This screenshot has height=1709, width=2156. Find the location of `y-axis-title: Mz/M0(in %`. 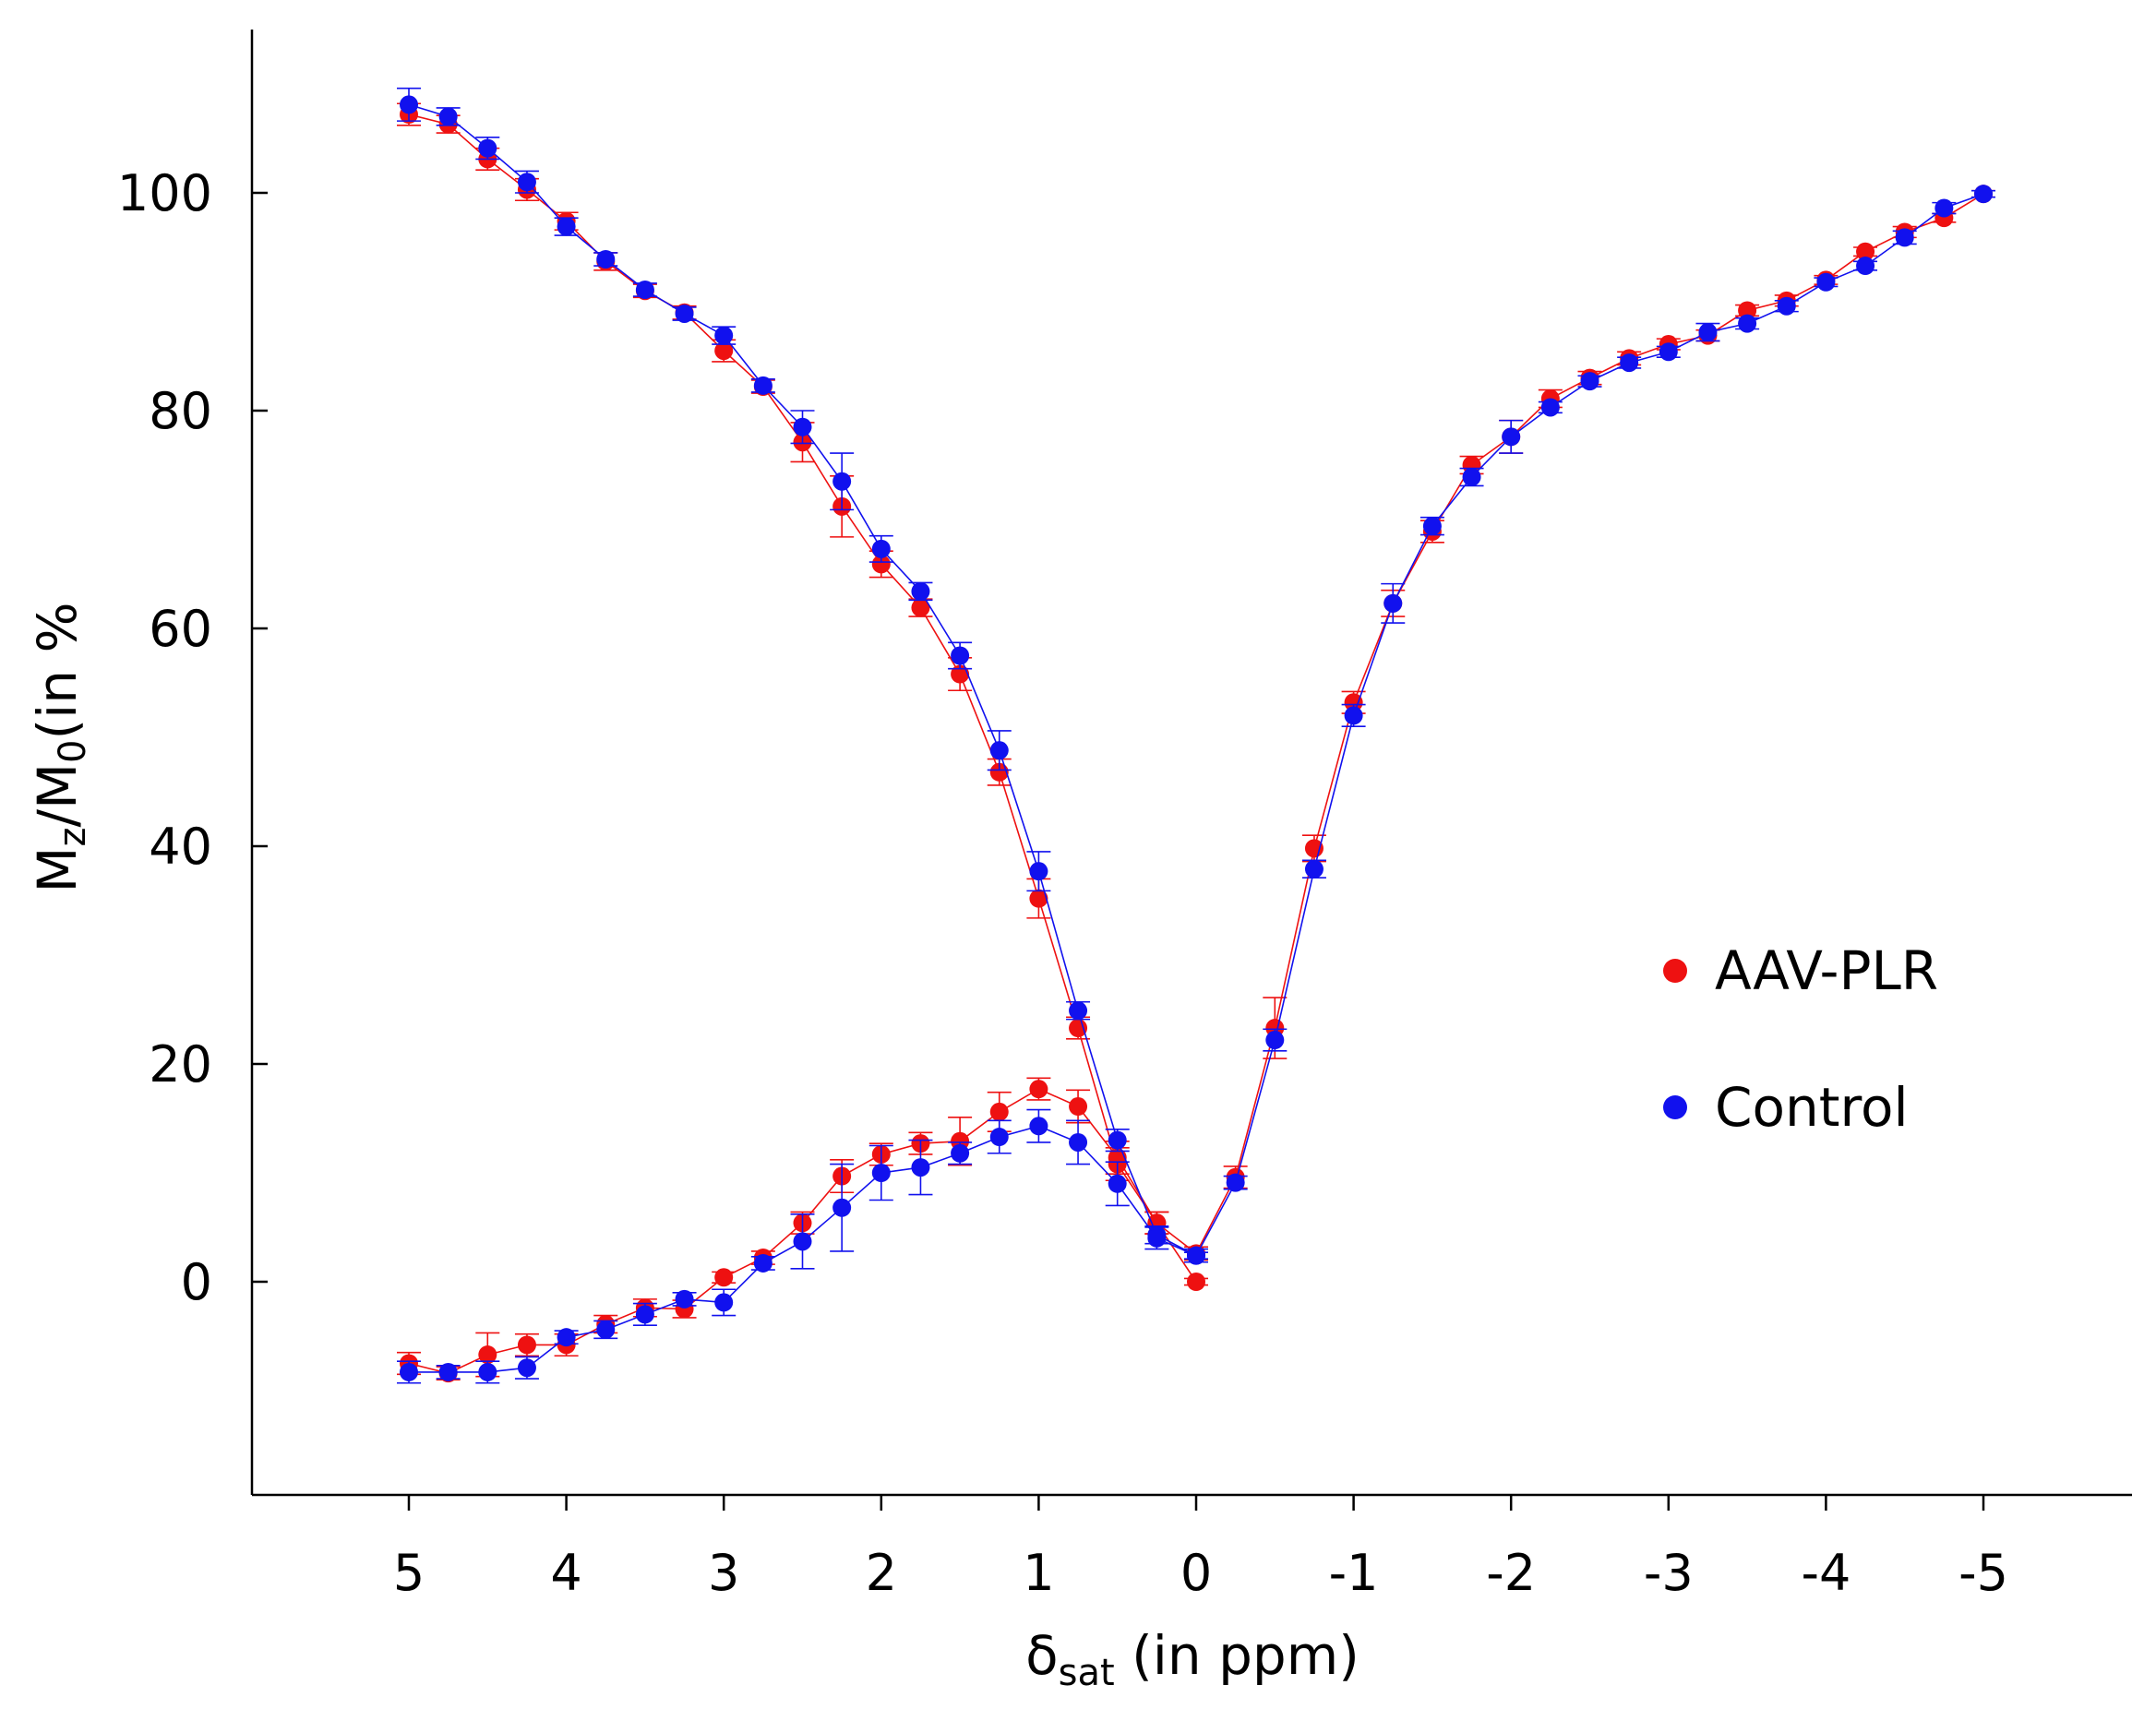

y-axis-title: Mz/M0(in % is located at coordinates (60, 747).